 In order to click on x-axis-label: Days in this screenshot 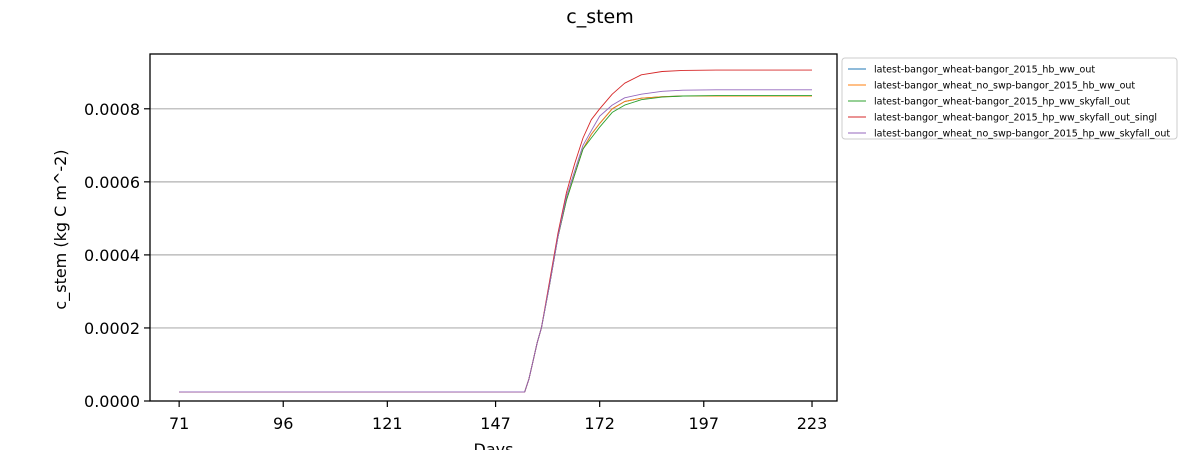, I will do `click(494, 445)`.